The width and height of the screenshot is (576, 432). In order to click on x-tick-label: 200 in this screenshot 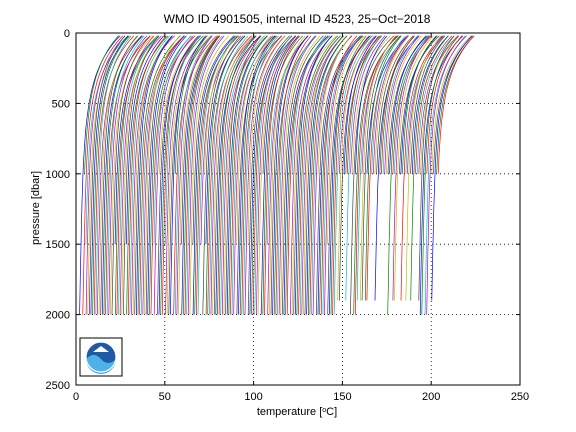, I will do `click(431, 397)`.